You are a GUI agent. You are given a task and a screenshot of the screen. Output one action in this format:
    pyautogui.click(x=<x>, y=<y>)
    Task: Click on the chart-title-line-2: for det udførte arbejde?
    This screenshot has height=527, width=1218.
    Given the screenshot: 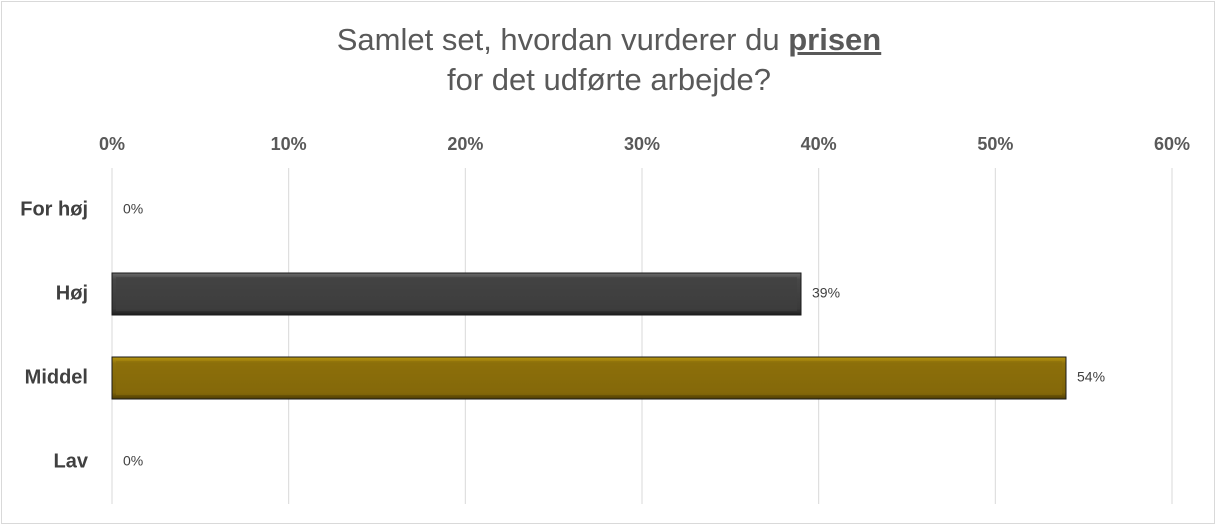 What is the action you would take?
    pyautogui.click(x=609, y=79)
    